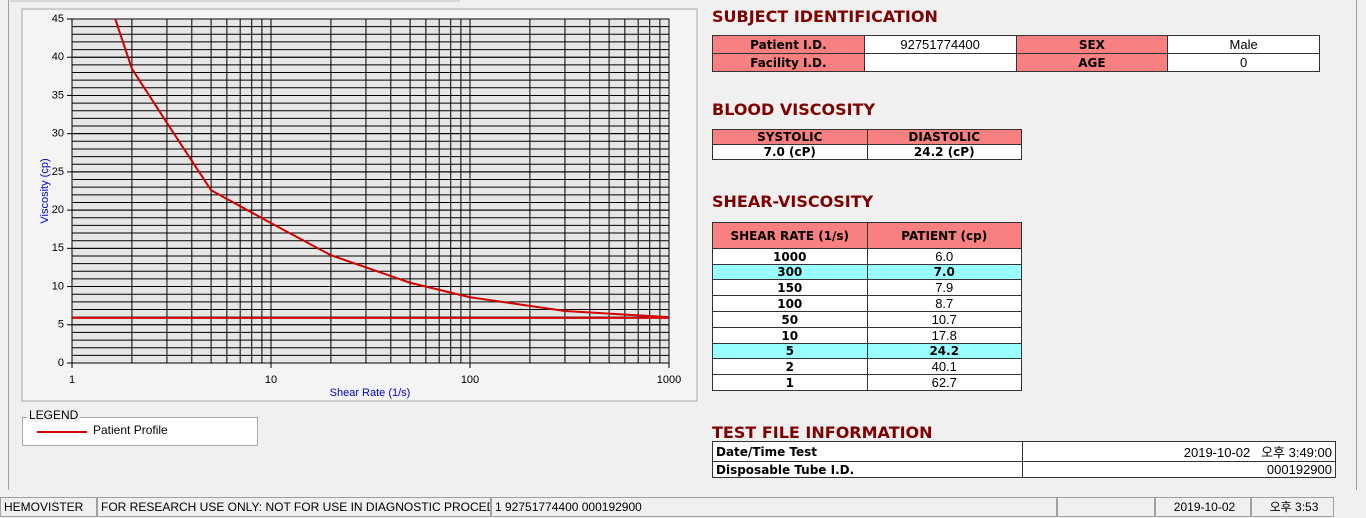  What do you see at coordinates (790, 382) in the screenshot?
I see `cell-value: 1` at bounding box center [790, 382].